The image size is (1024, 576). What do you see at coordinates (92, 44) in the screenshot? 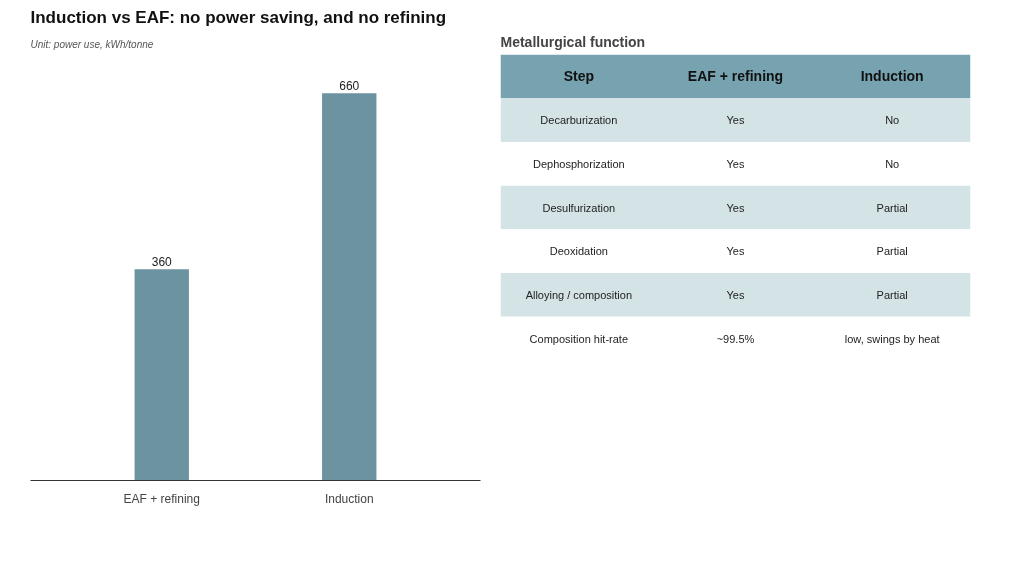
I see `chart-subtitle: Unit: power use, kWh/tonne` at bounding box center [92, 44].